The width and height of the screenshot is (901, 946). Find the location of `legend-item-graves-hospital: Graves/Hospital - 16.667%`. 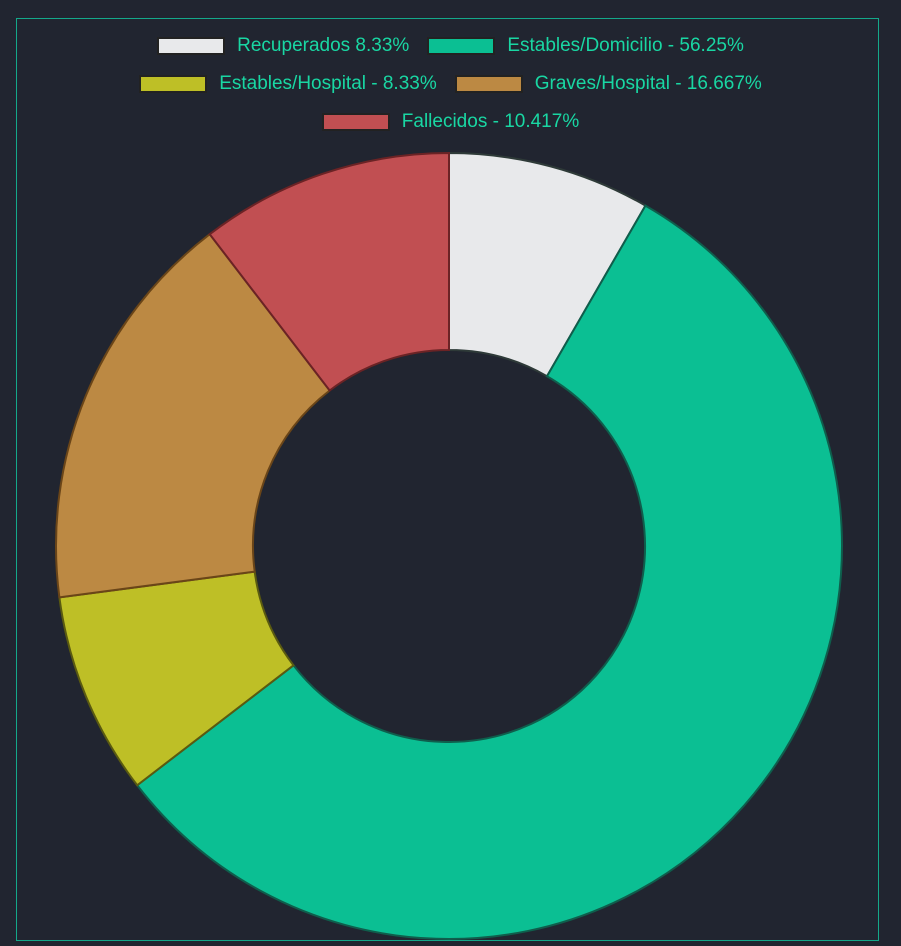

legend-item-graves-hospital: Graves/Hospital - 16.667% is located at coordinates (608, 83).